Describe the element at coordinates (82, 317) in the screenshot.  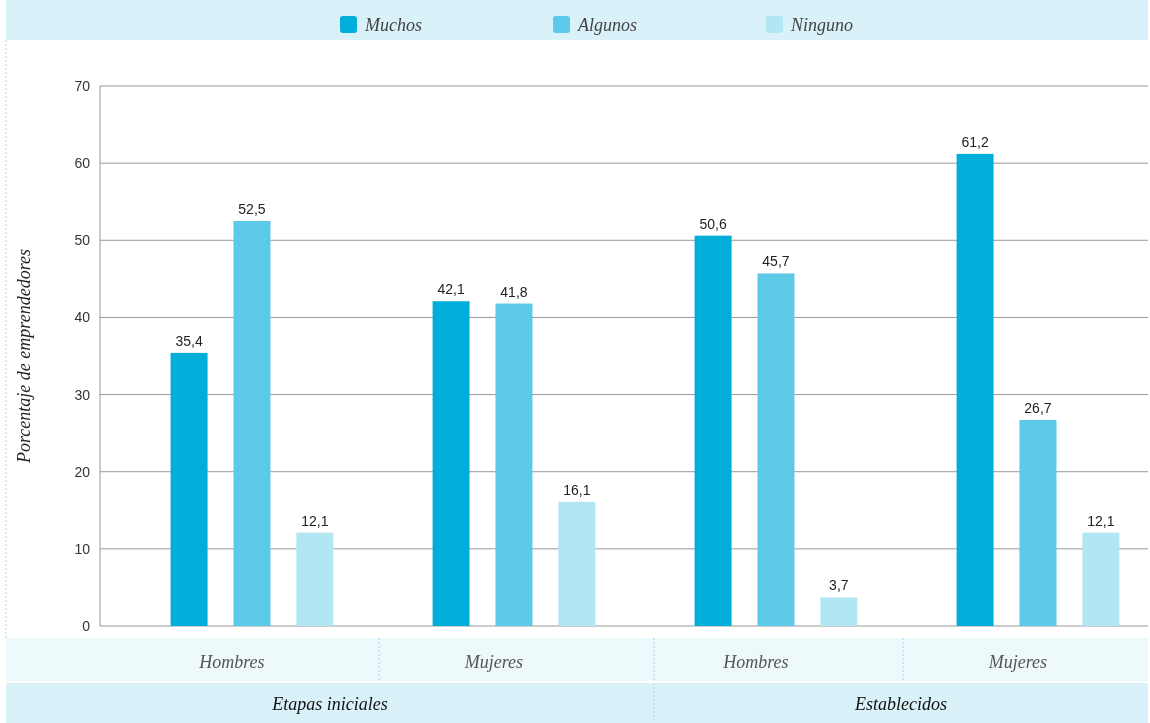
I see `y-tick-label: 40` at that location.